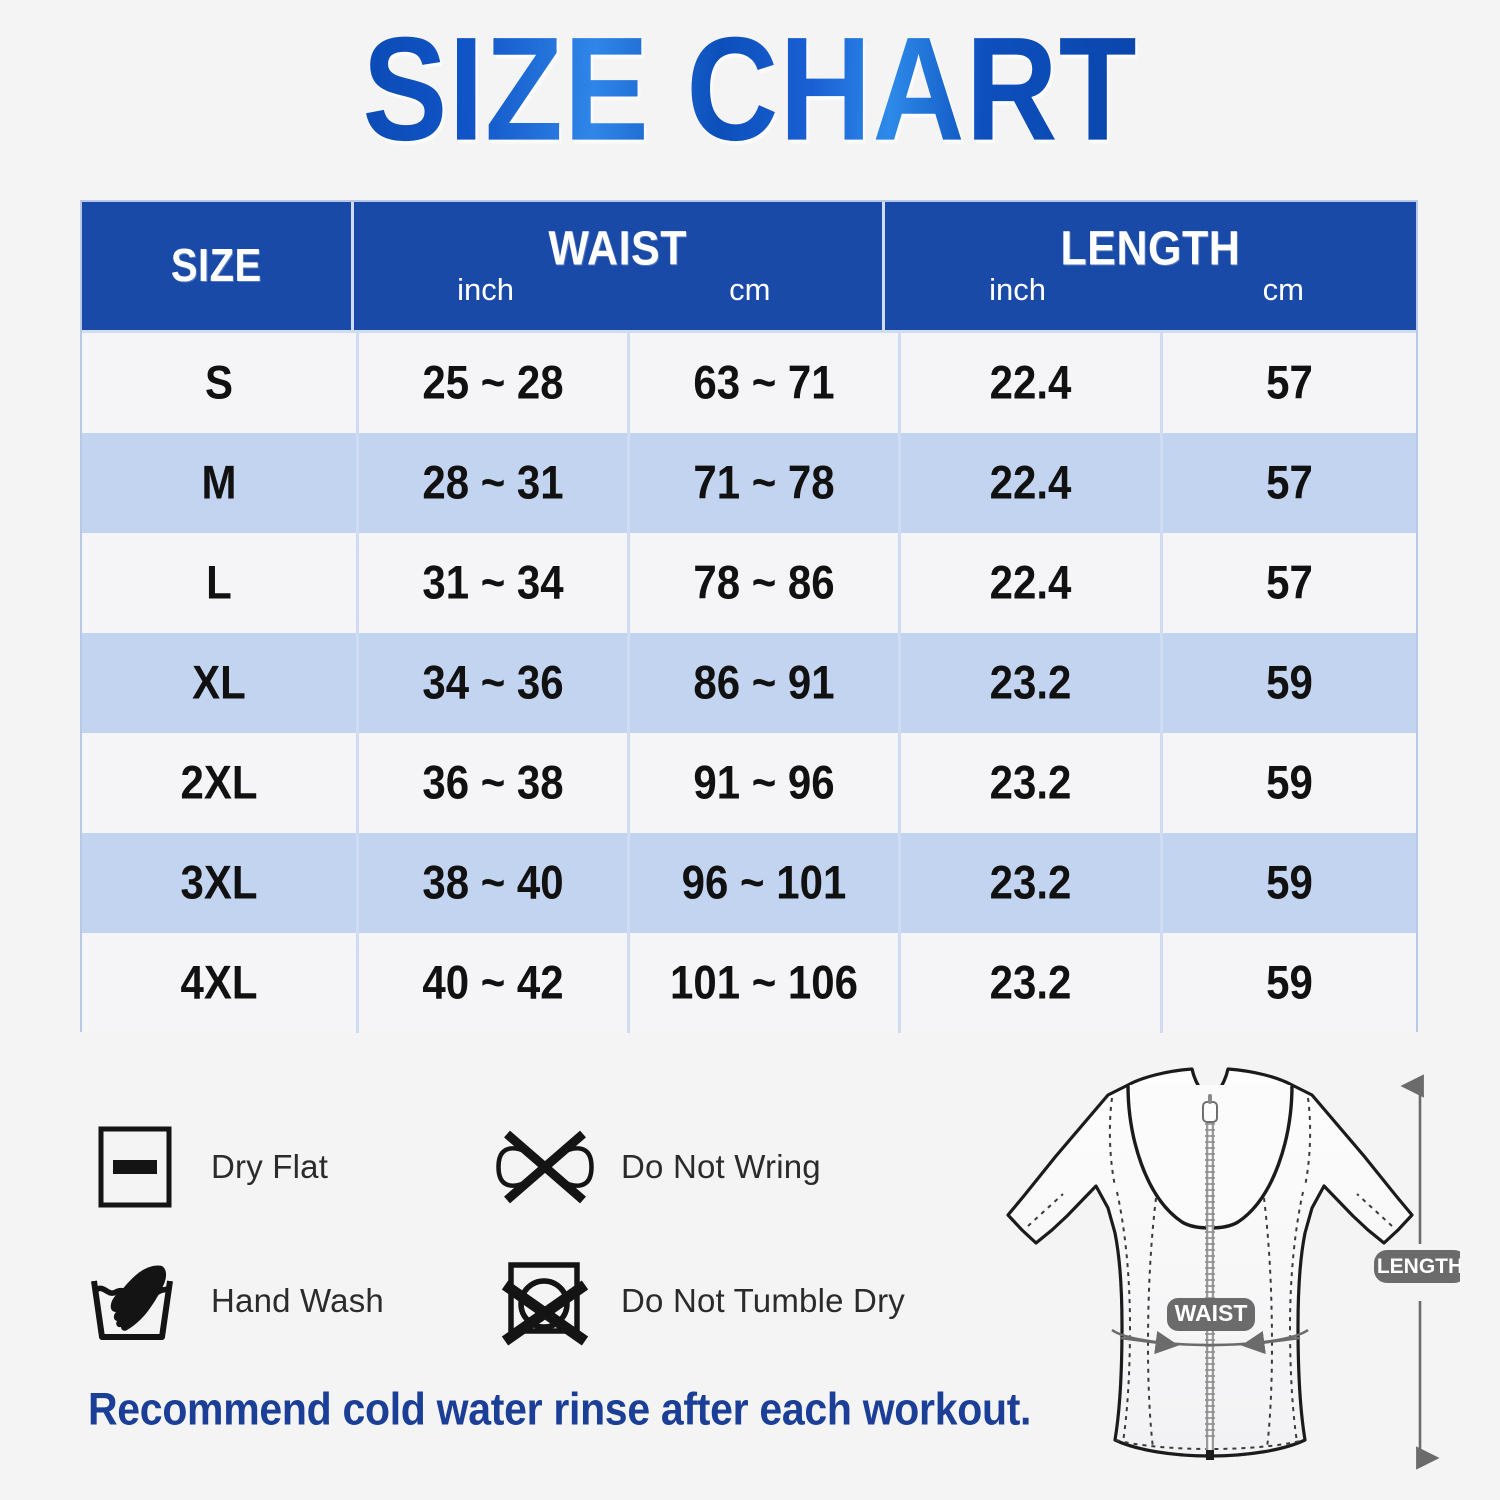  Describe the element at coordinates (135, 1167) in the screenshot. I see `dry-flat-icon` at that location.